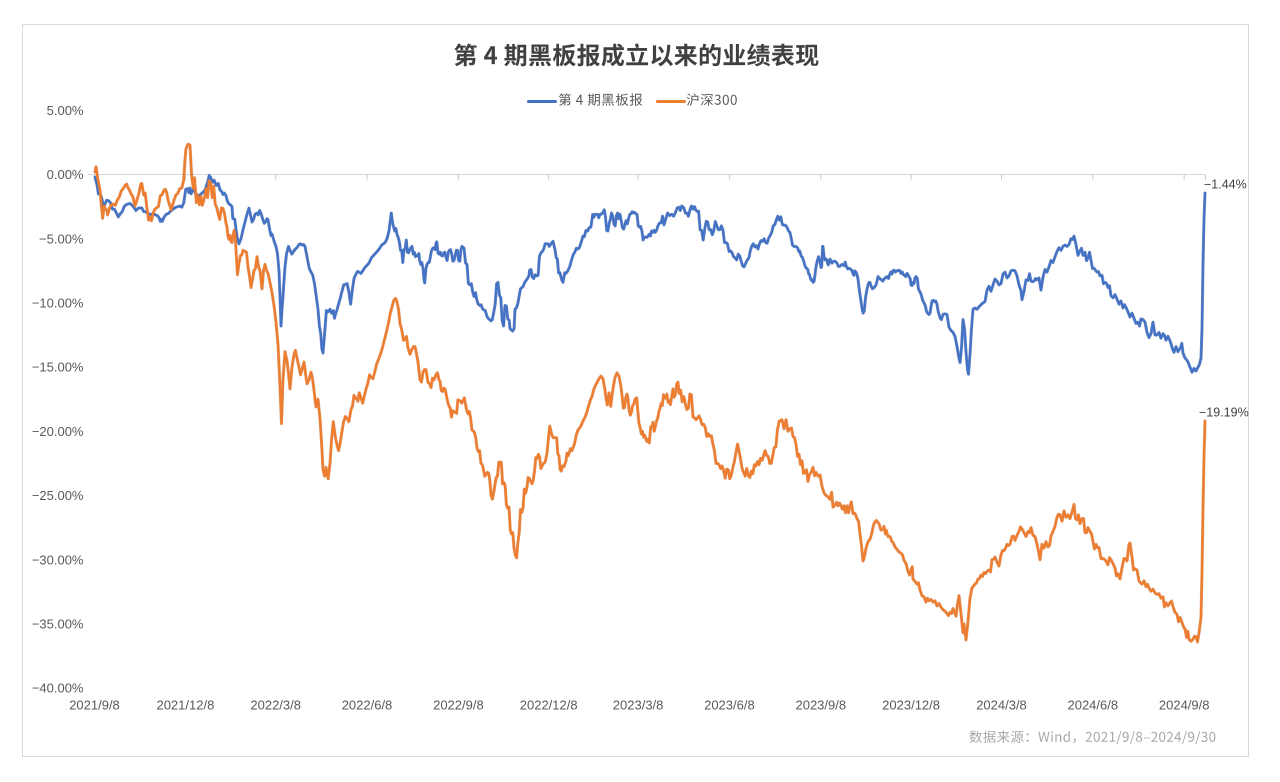 The width and height of the screenshot is (1280, 782). I want to click on svg-text: 2021/12/8, so click(185, 705).